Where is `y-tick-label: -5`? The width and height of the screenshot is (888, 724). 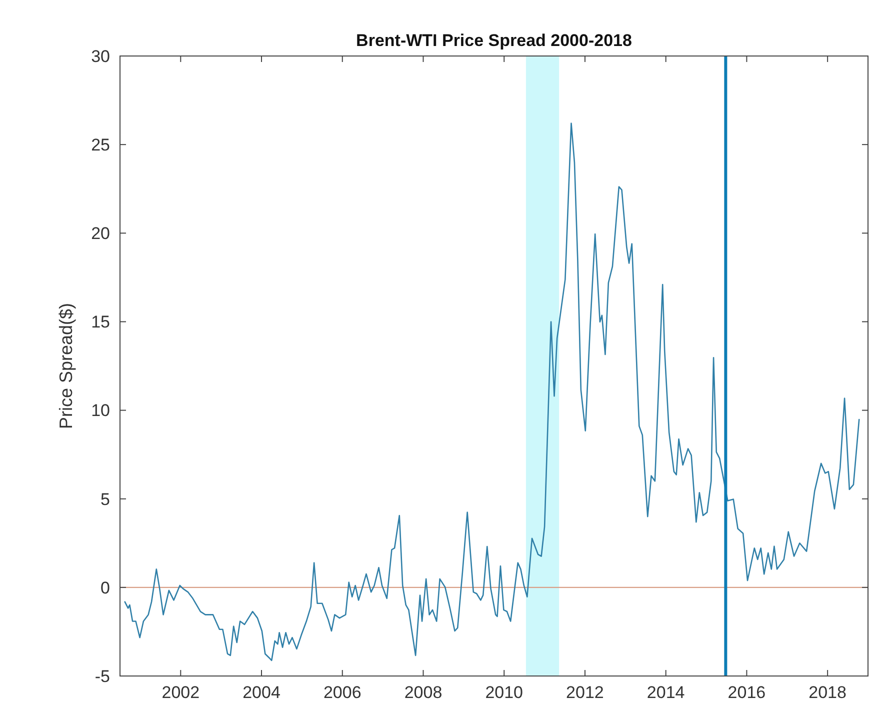
y-tick-label: -5 is located at coordinates (102, 676).